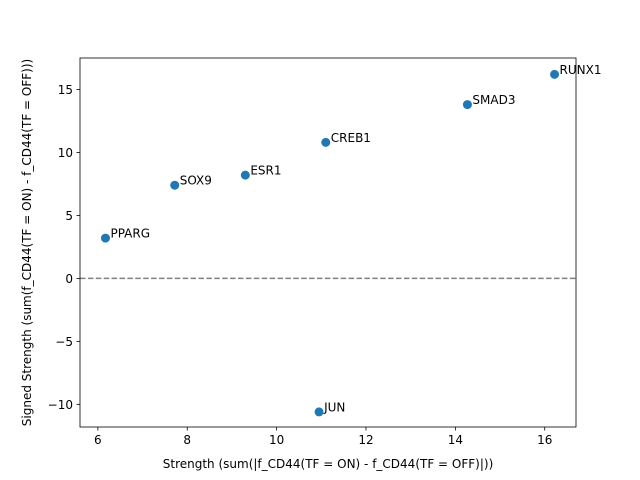 This screenshot has width=640, height=480. Describe the element at coordinates (196, 181) in the screenshot. I see `point-label: SOX9` at that location.